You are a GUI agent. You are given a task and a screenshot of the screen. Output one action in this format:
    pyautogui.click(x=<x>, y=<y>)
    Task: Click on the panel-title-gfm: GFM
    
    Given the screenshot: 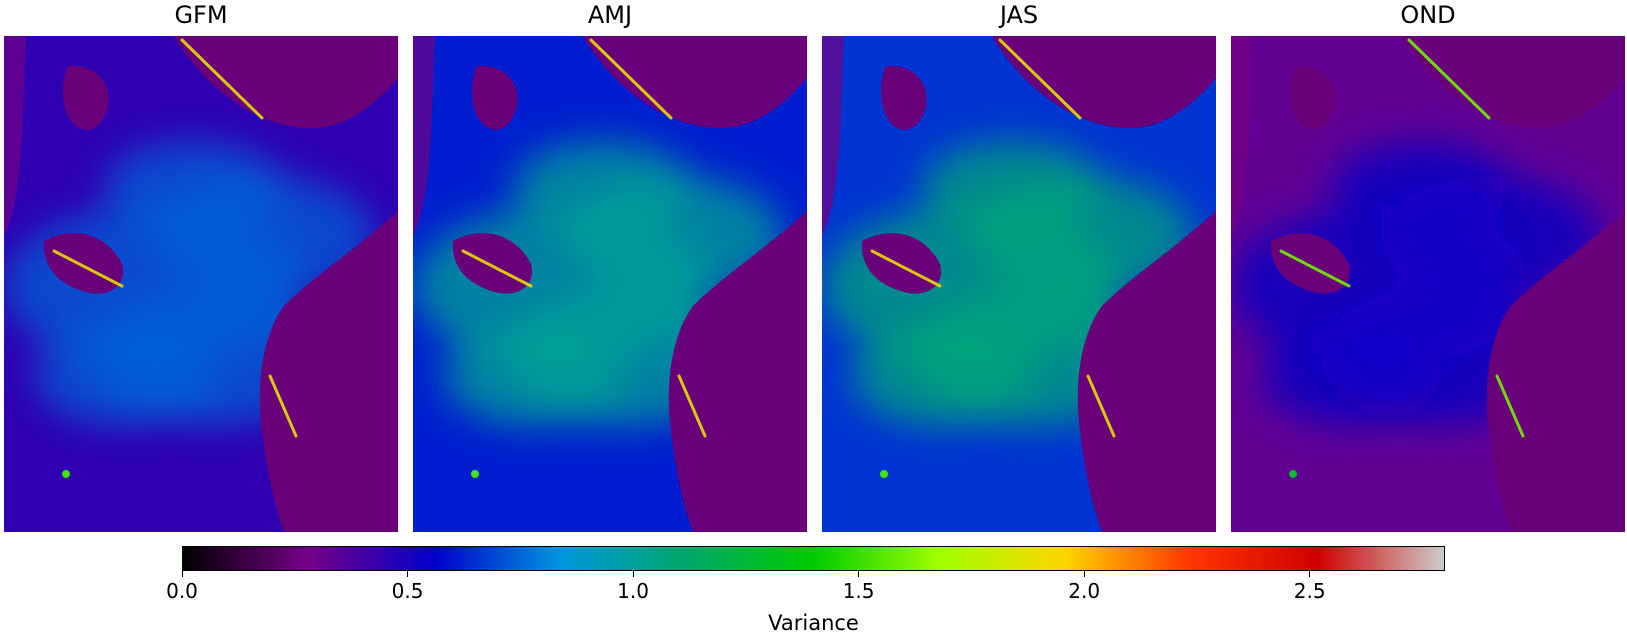 What is the action you would take?
    pyautogui.click(x=201, y=15)
    